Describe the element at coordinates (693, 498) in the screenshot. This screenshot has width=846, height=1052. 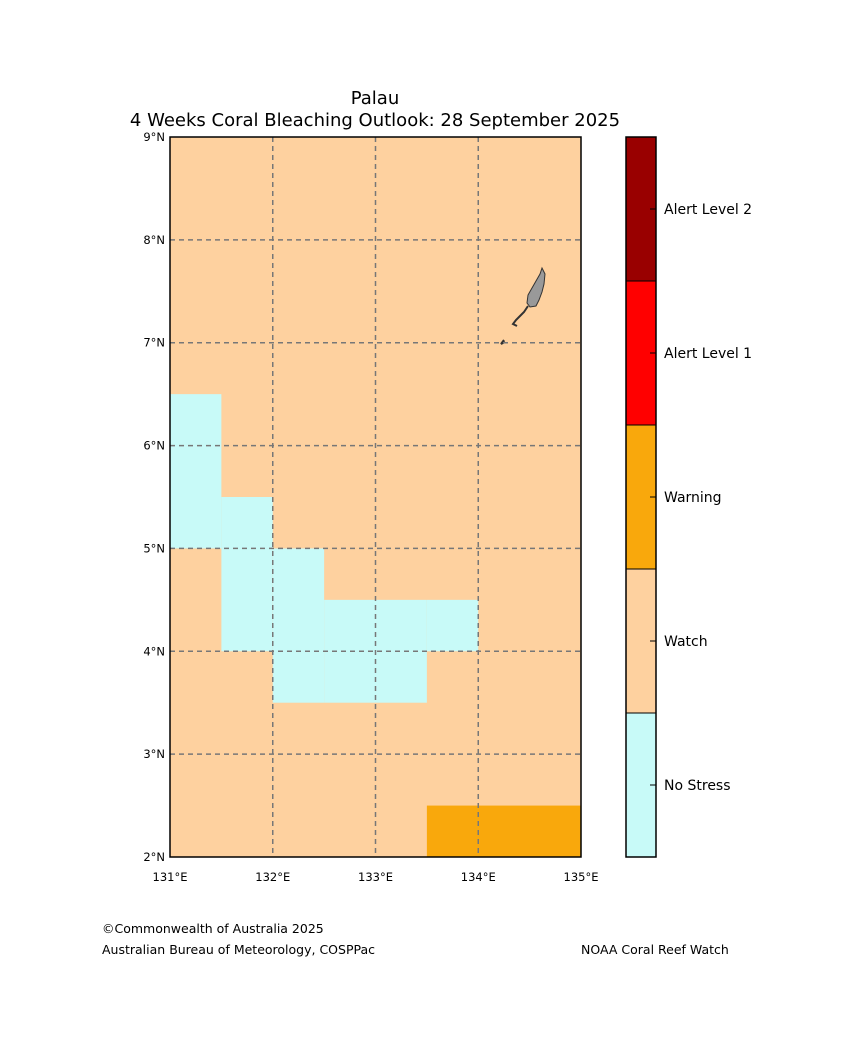
I see `legend-label: Warning` at that location.